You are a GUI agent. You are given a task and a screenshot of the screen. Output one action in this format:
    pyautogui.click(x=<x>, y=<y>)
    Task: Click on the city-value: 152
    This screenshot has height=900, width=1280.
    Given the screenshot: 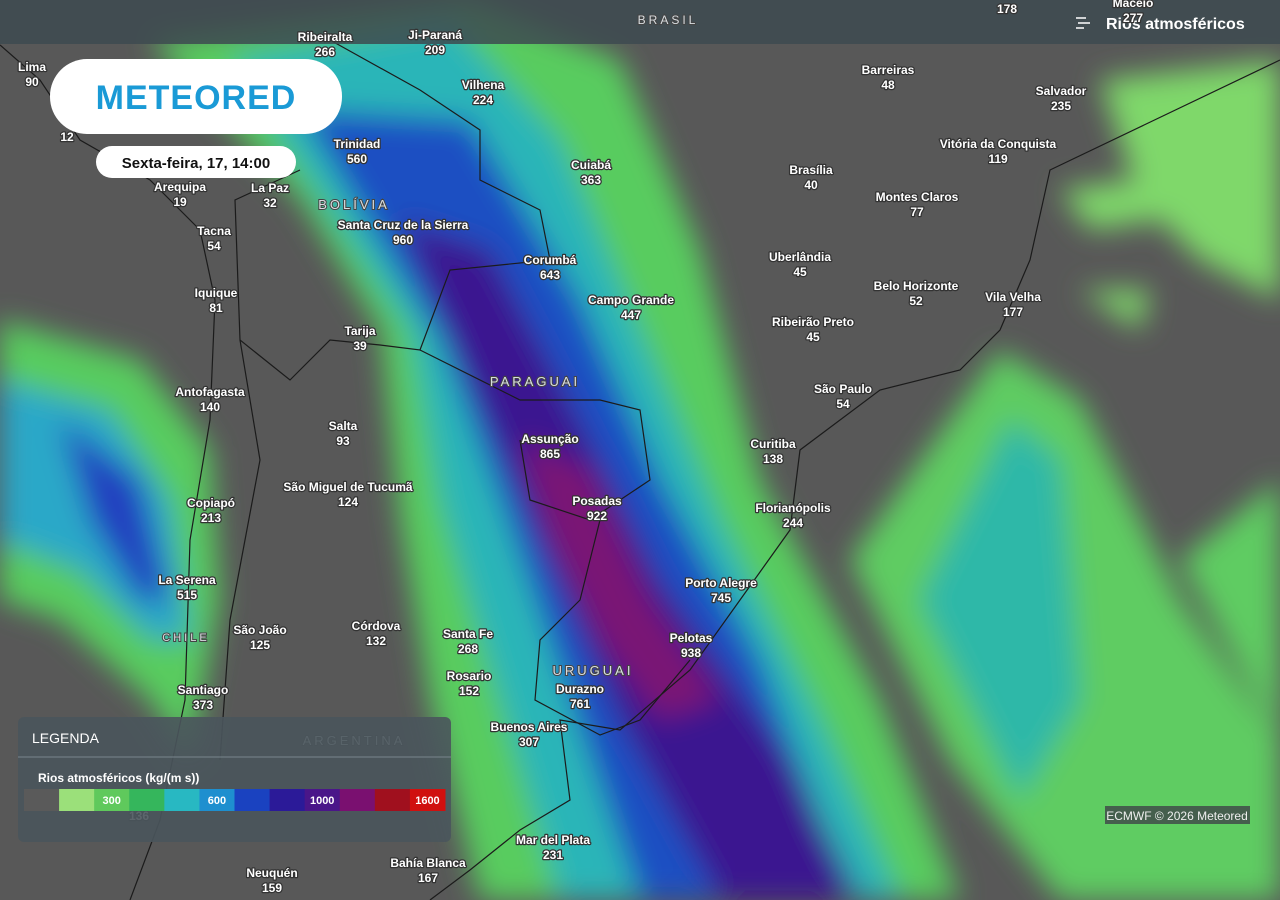 What is the action you would take?
    pyautogui.click(x=469, y=691)
    